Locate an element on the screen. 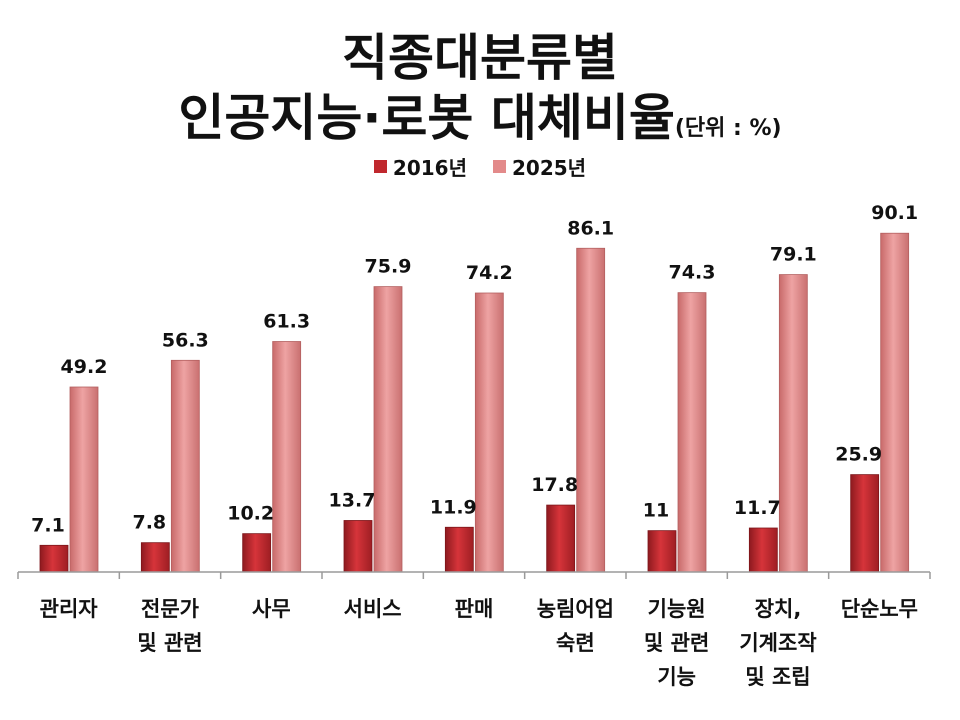 Image resolution: width=960 pixels, height=720 pixels. legend-swatch-2016 is located at coordinates (380, 166).